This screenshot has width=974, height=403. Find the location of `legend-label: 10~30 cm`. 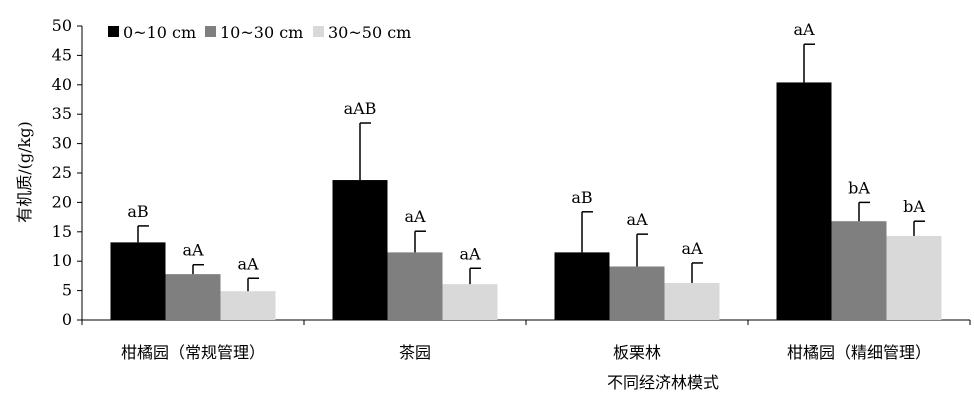

legend-label: 10~30 cm is located at coordinates (261, 32).